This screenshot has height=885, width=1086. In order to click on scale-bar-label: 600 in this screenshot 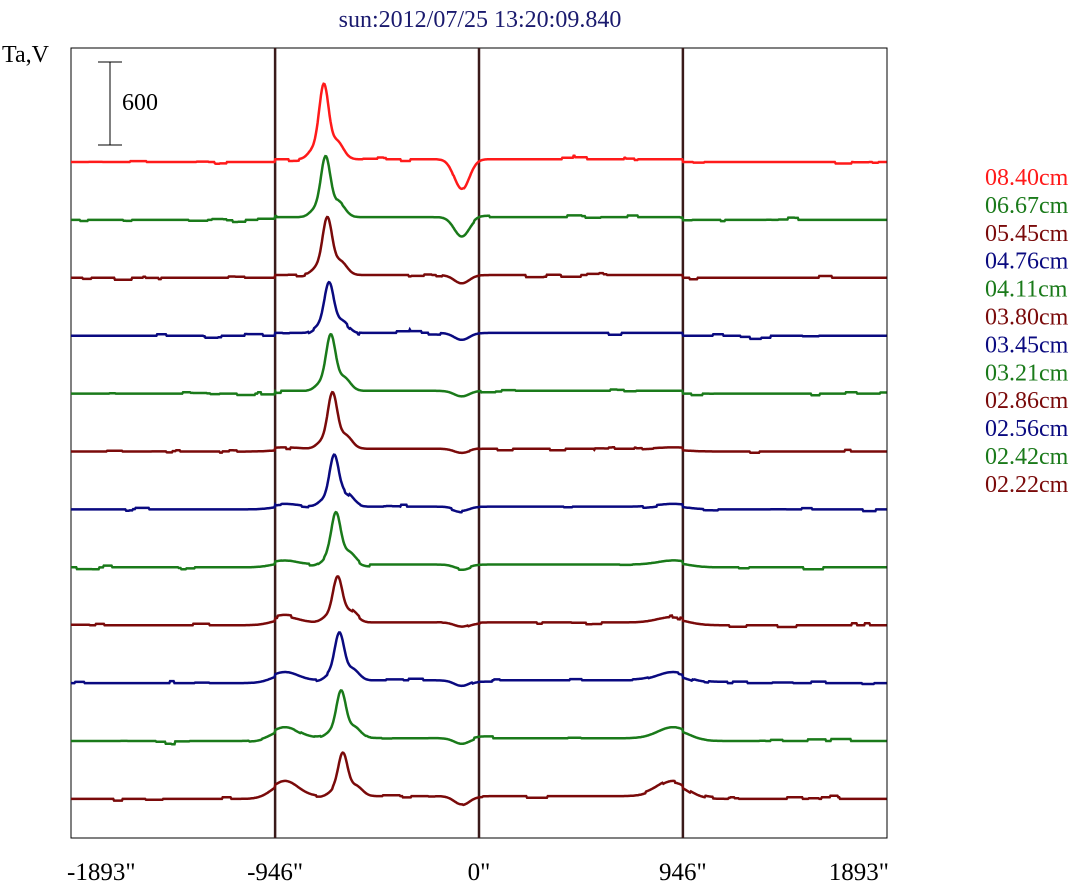, I will do `click(140, 103)`.